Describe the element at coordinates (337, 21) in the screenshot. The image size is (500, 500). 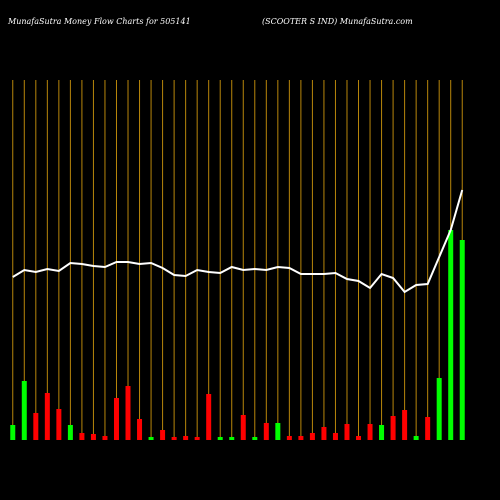
I see `chart-subtitle: (SCOOTER S IND) MunafaSutra.com` at that location.